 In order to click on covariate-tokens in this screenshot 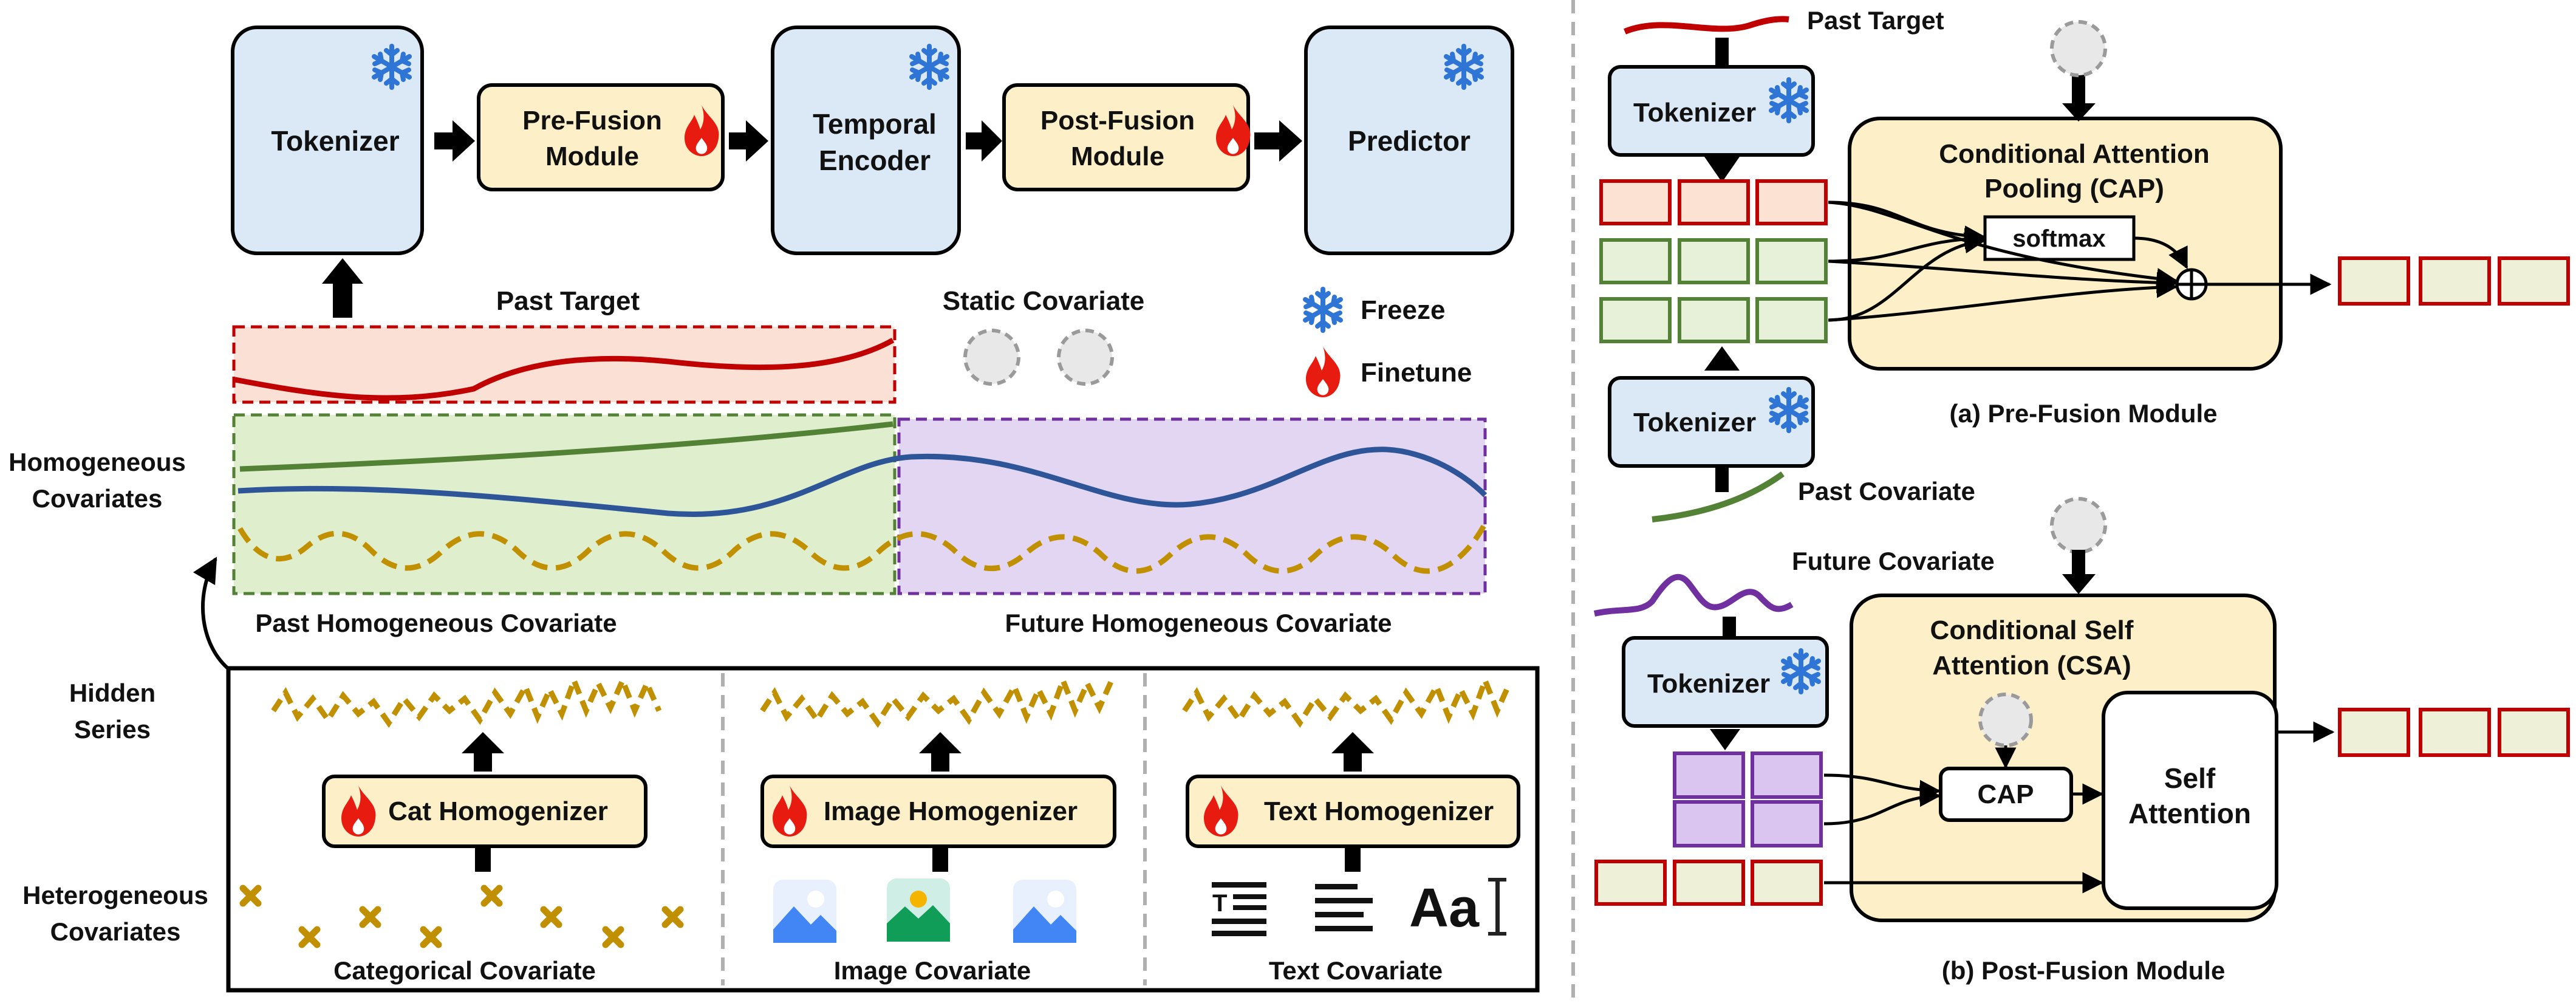, I will do `click(1713, 291)`.